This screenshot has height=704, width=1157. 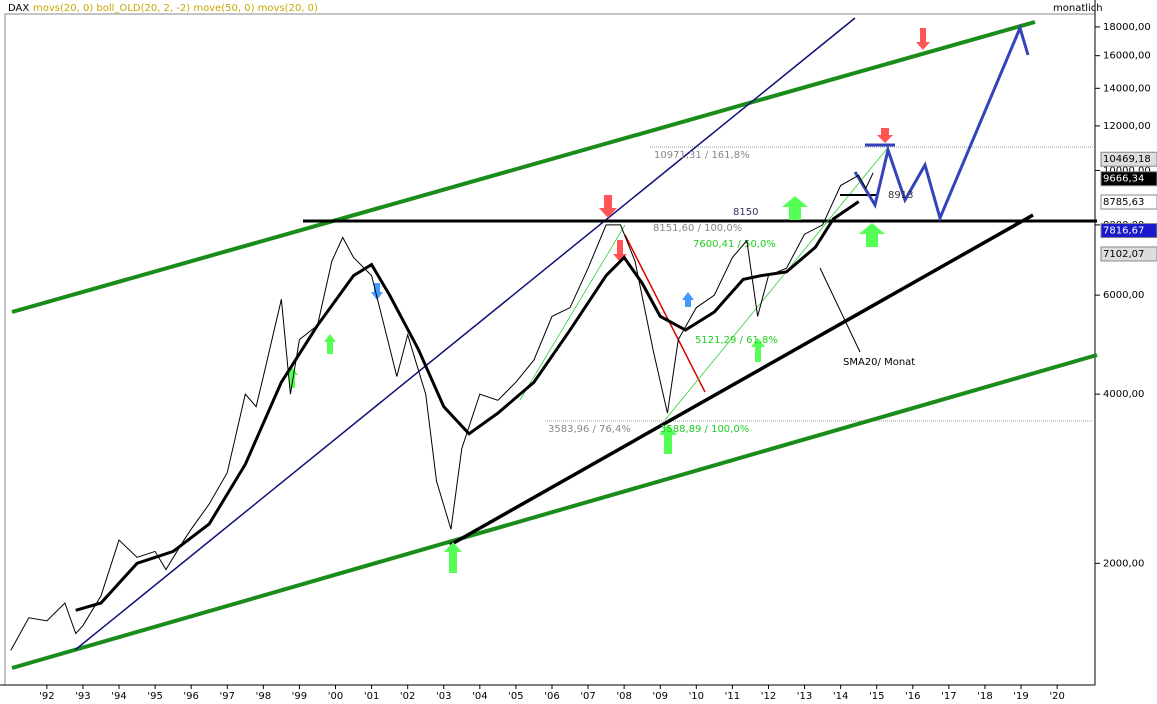 What do you see at coordinates (18, 8) in the screenshot?
I see `symbol: DAX` at bounding box center [18, 8].